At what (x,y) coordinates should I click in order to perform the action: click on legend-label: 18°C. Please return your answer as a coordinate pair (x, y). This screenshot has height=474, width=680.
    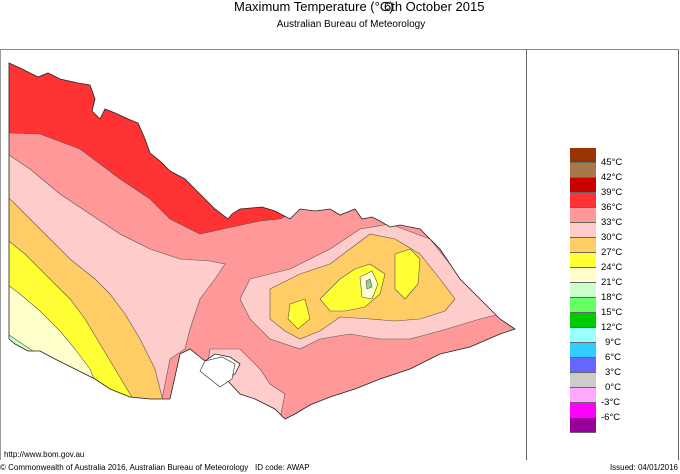
    Looking at the image, I should click on (612, 297).